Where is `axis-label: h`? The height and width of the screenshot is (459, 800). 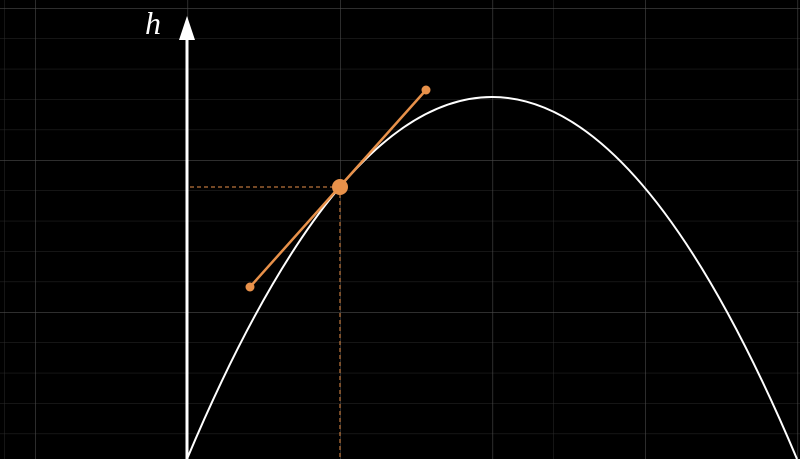
axis-label: h is located at coordinates (153, 23).